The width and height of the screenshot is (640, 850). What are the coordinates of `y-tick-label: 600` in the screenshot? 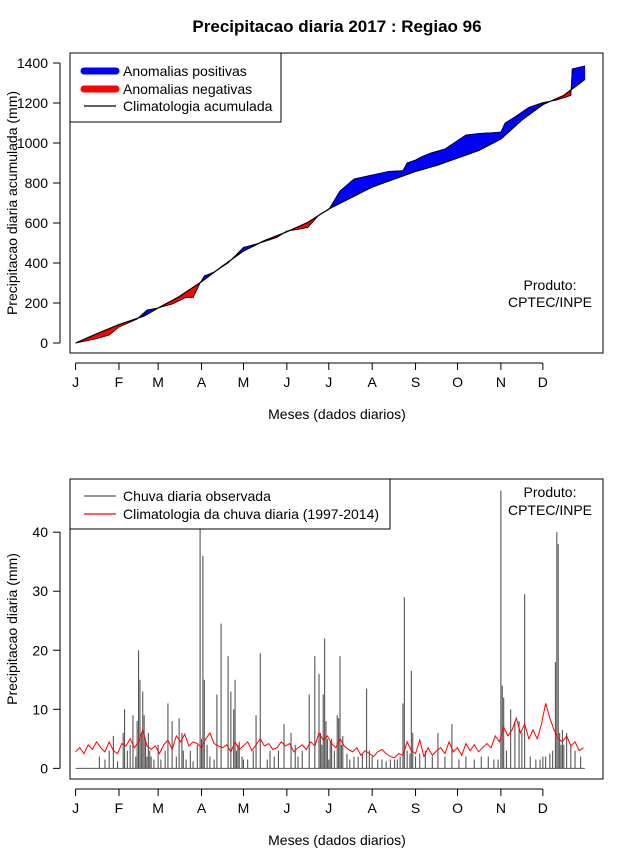 It's located at (37, 223).